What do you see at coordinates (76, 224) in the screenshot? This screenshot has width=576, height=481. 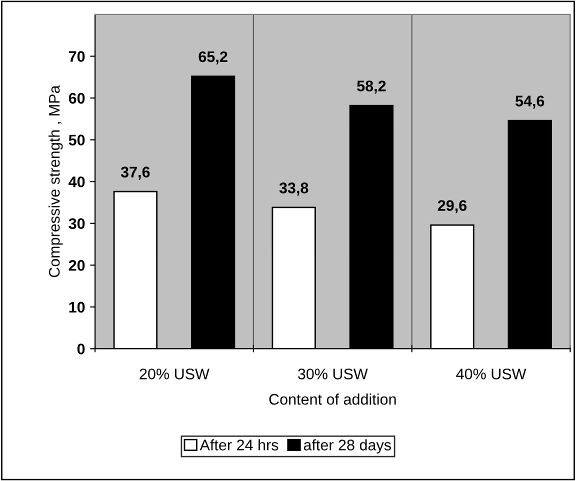 I see `y-tick-label: 30` at bounding box center [76, 224].